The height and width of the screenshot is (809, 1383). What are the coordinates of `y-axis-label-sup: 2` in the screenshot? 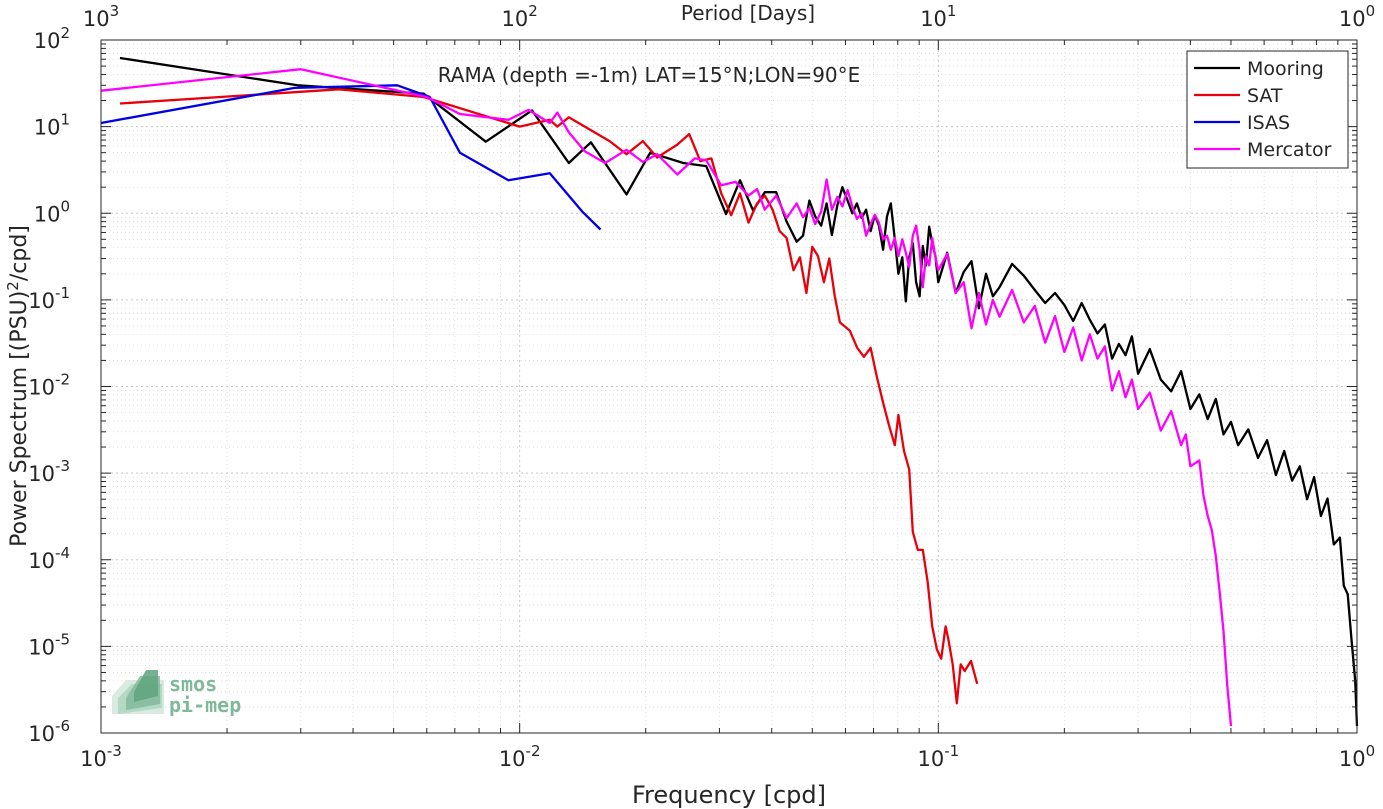 It's located at (13, 286).